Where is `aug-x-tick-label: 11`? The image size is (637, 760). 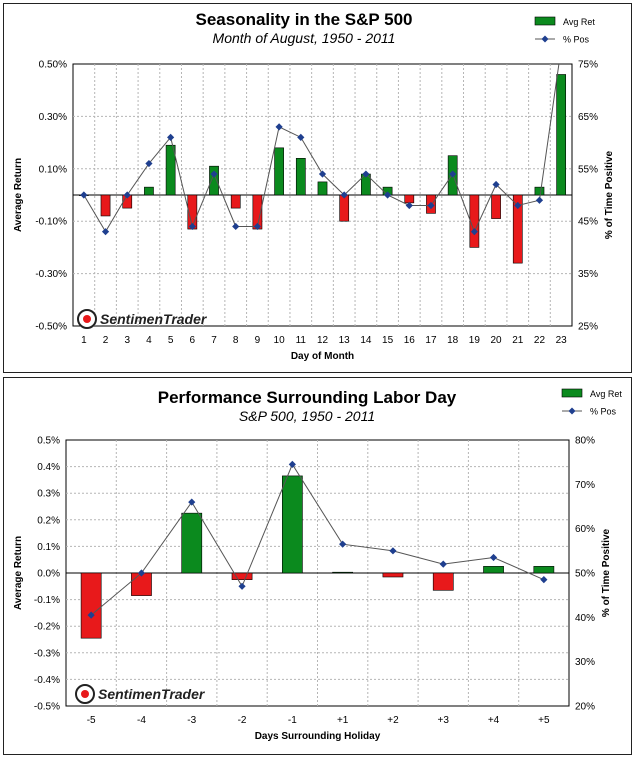
aug-x-tick-label: 11 is located at coordinates (301, 340).